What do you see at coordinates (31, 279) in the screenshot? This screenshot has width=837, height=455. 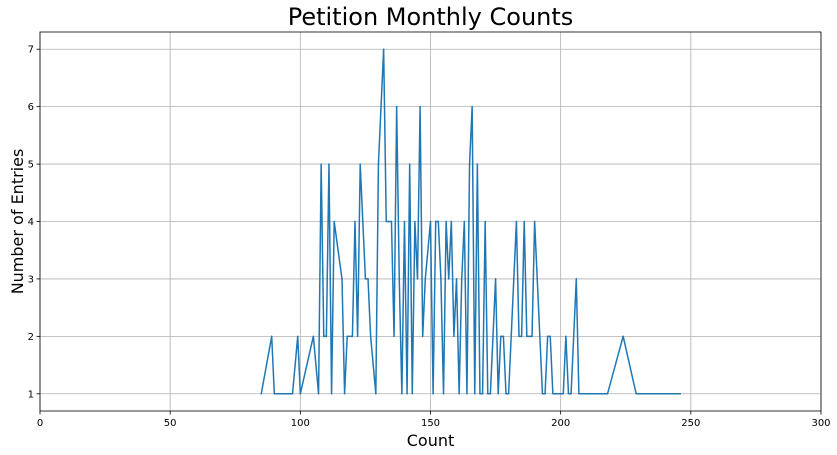 I see `y-tick-label: 3` at bounding box center [31, 279].